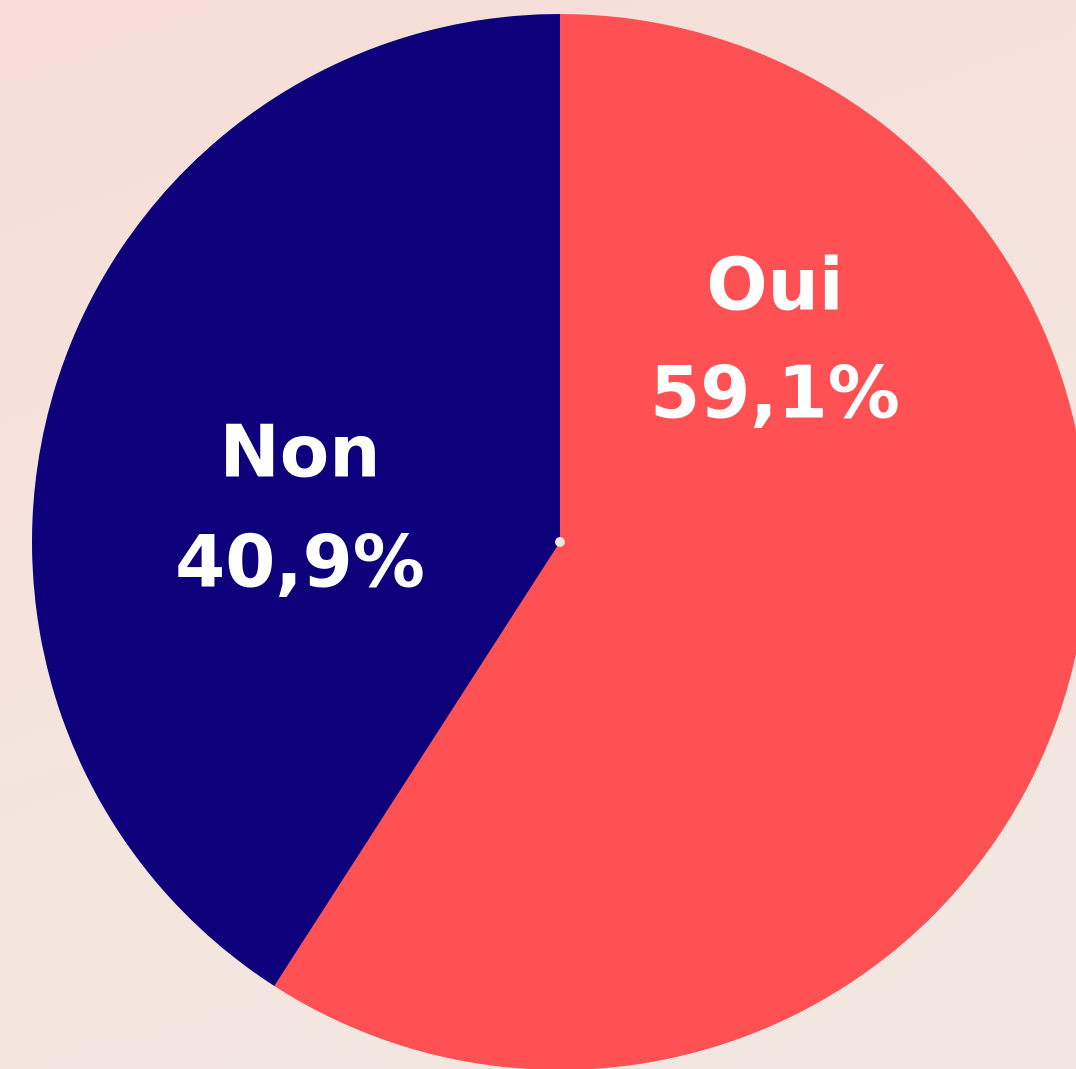 This screenshot has width=1076, height=1069. Describe the element at coordinates (560, 542) in the screenshot. I see `center-dot` at that location.